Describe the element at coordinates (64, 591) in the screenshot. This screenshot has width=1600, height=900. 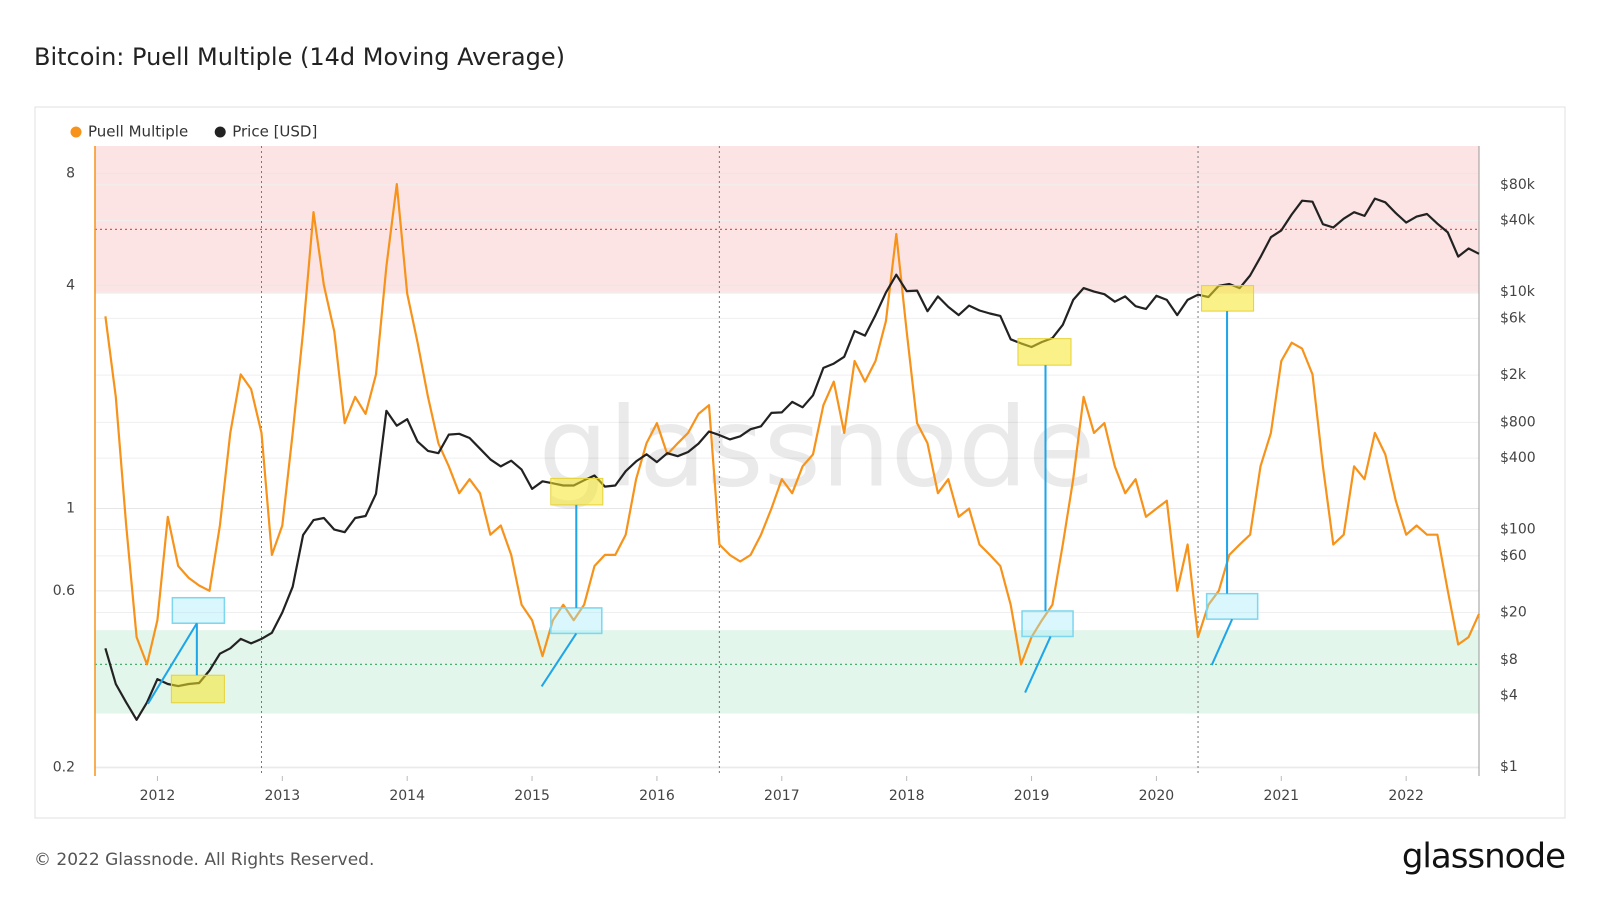
I see `y-tick-label: 0.6` at that location.